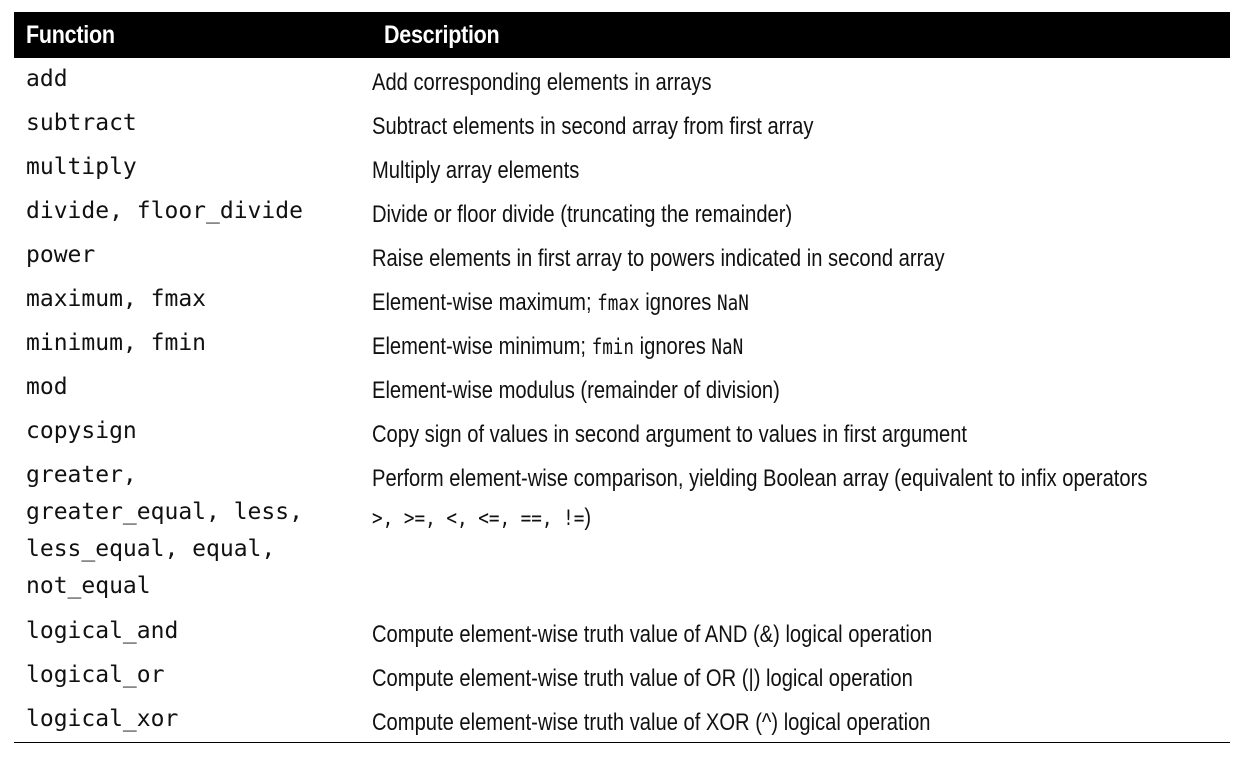 The width and height of the screenshot is (1252, 760). What do you see at coordinates (193, 720) in the screenshot?
I see `function-cell: logical_xor` at bounding box center [193, 720].